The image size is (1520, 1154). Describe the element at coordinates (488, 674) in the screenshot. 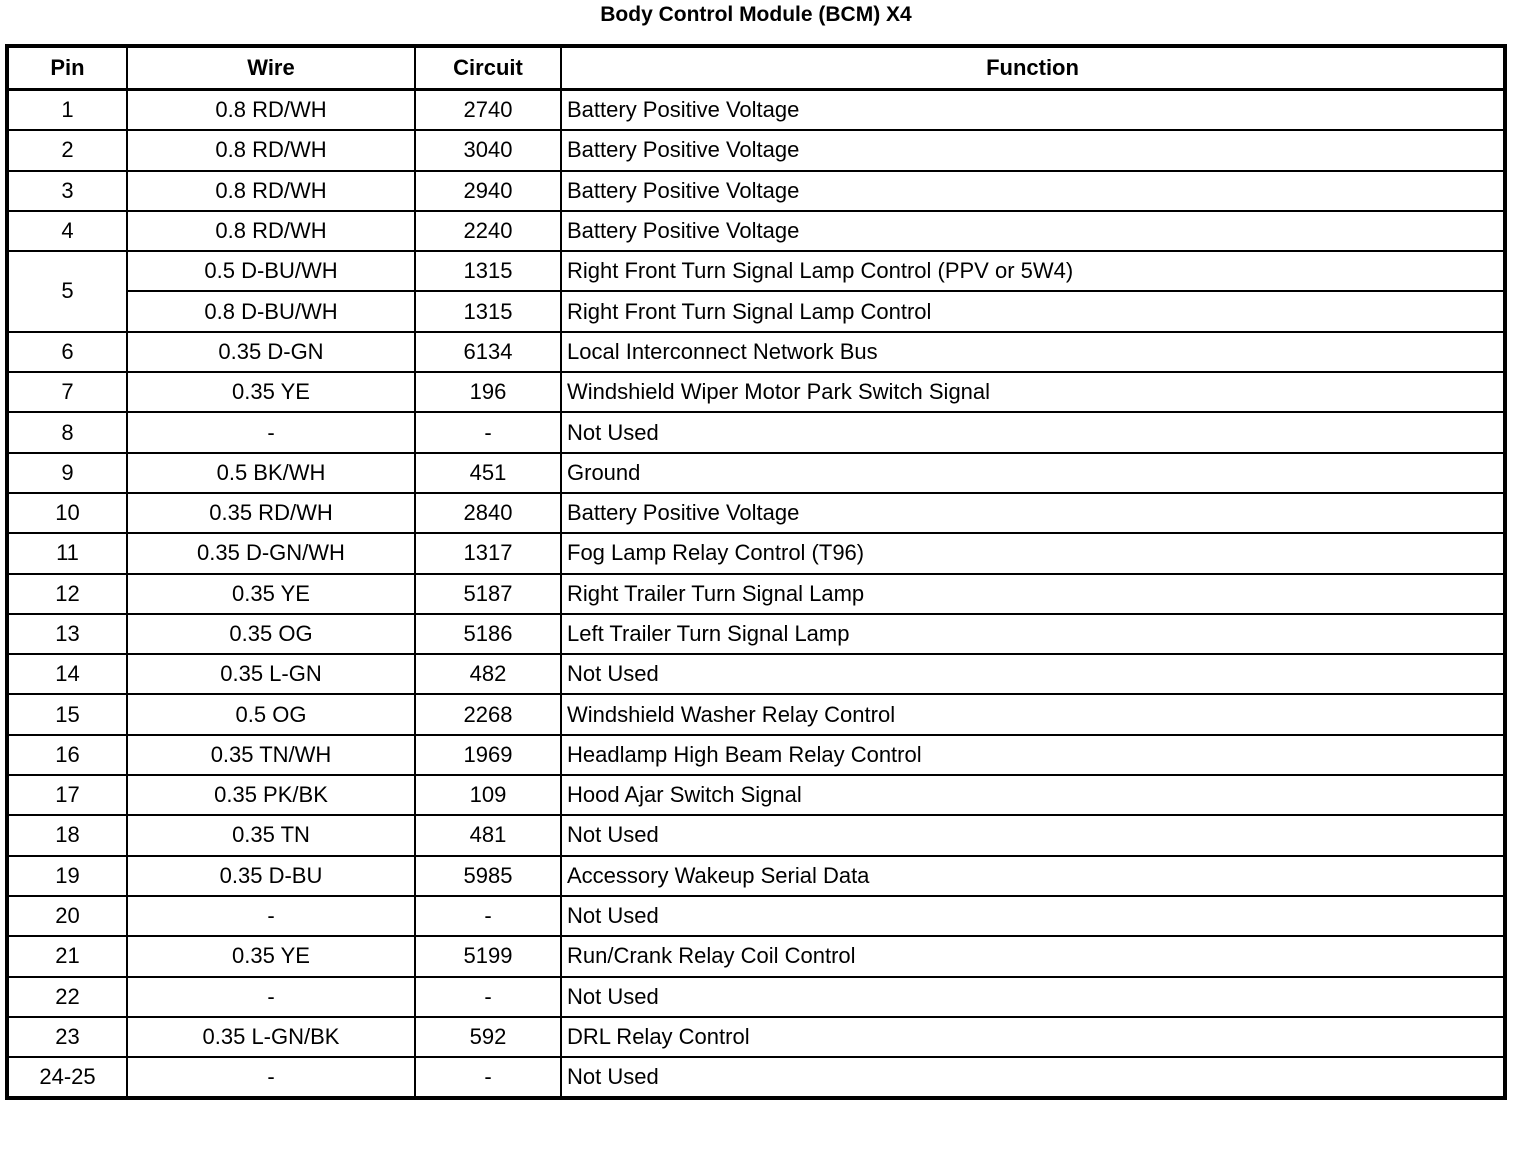

I see `circuit-cell: 482` at that location.